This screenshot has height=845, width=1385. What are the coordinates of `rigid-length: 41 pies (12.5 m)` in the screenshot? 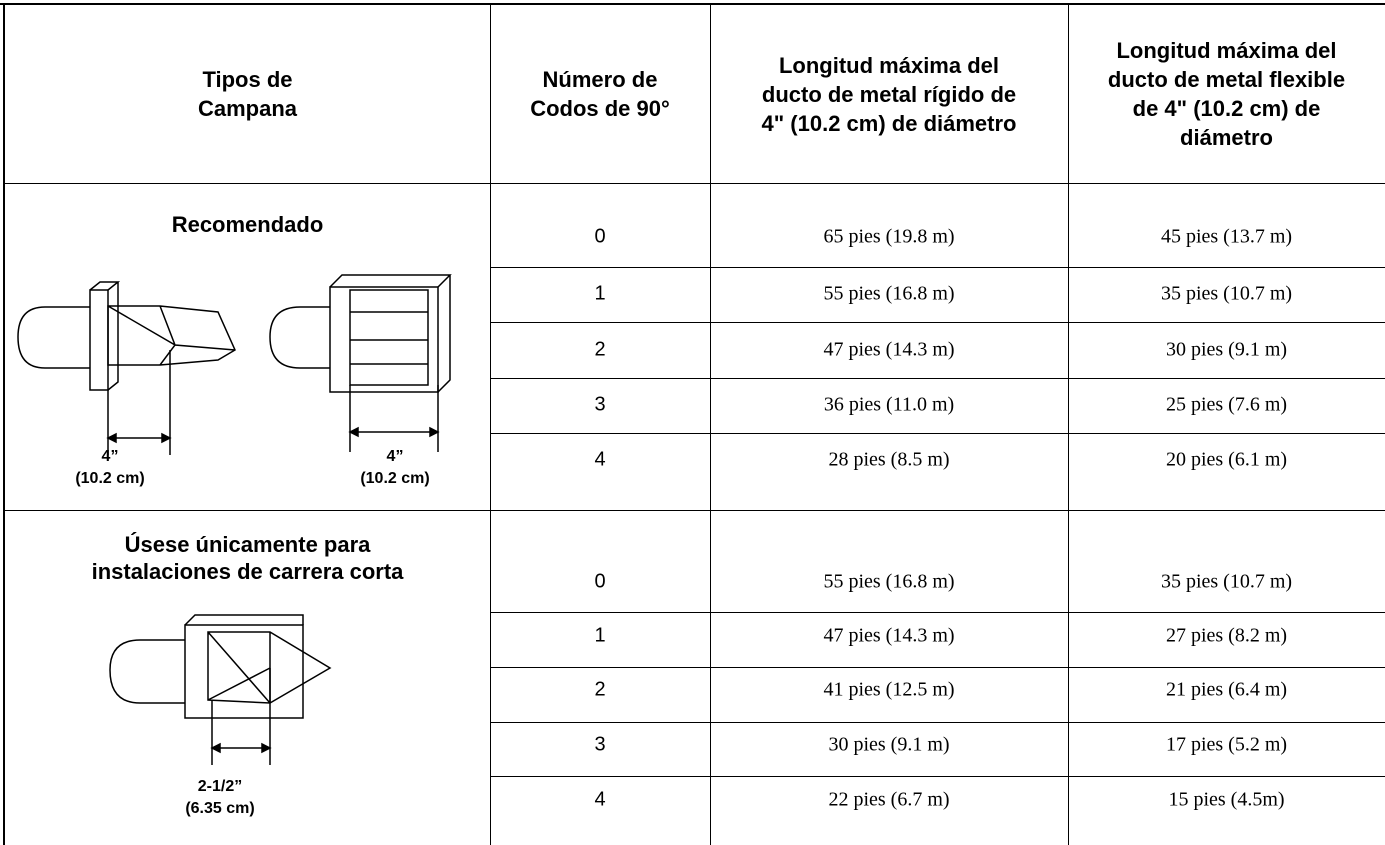 It's located at (889, 689).